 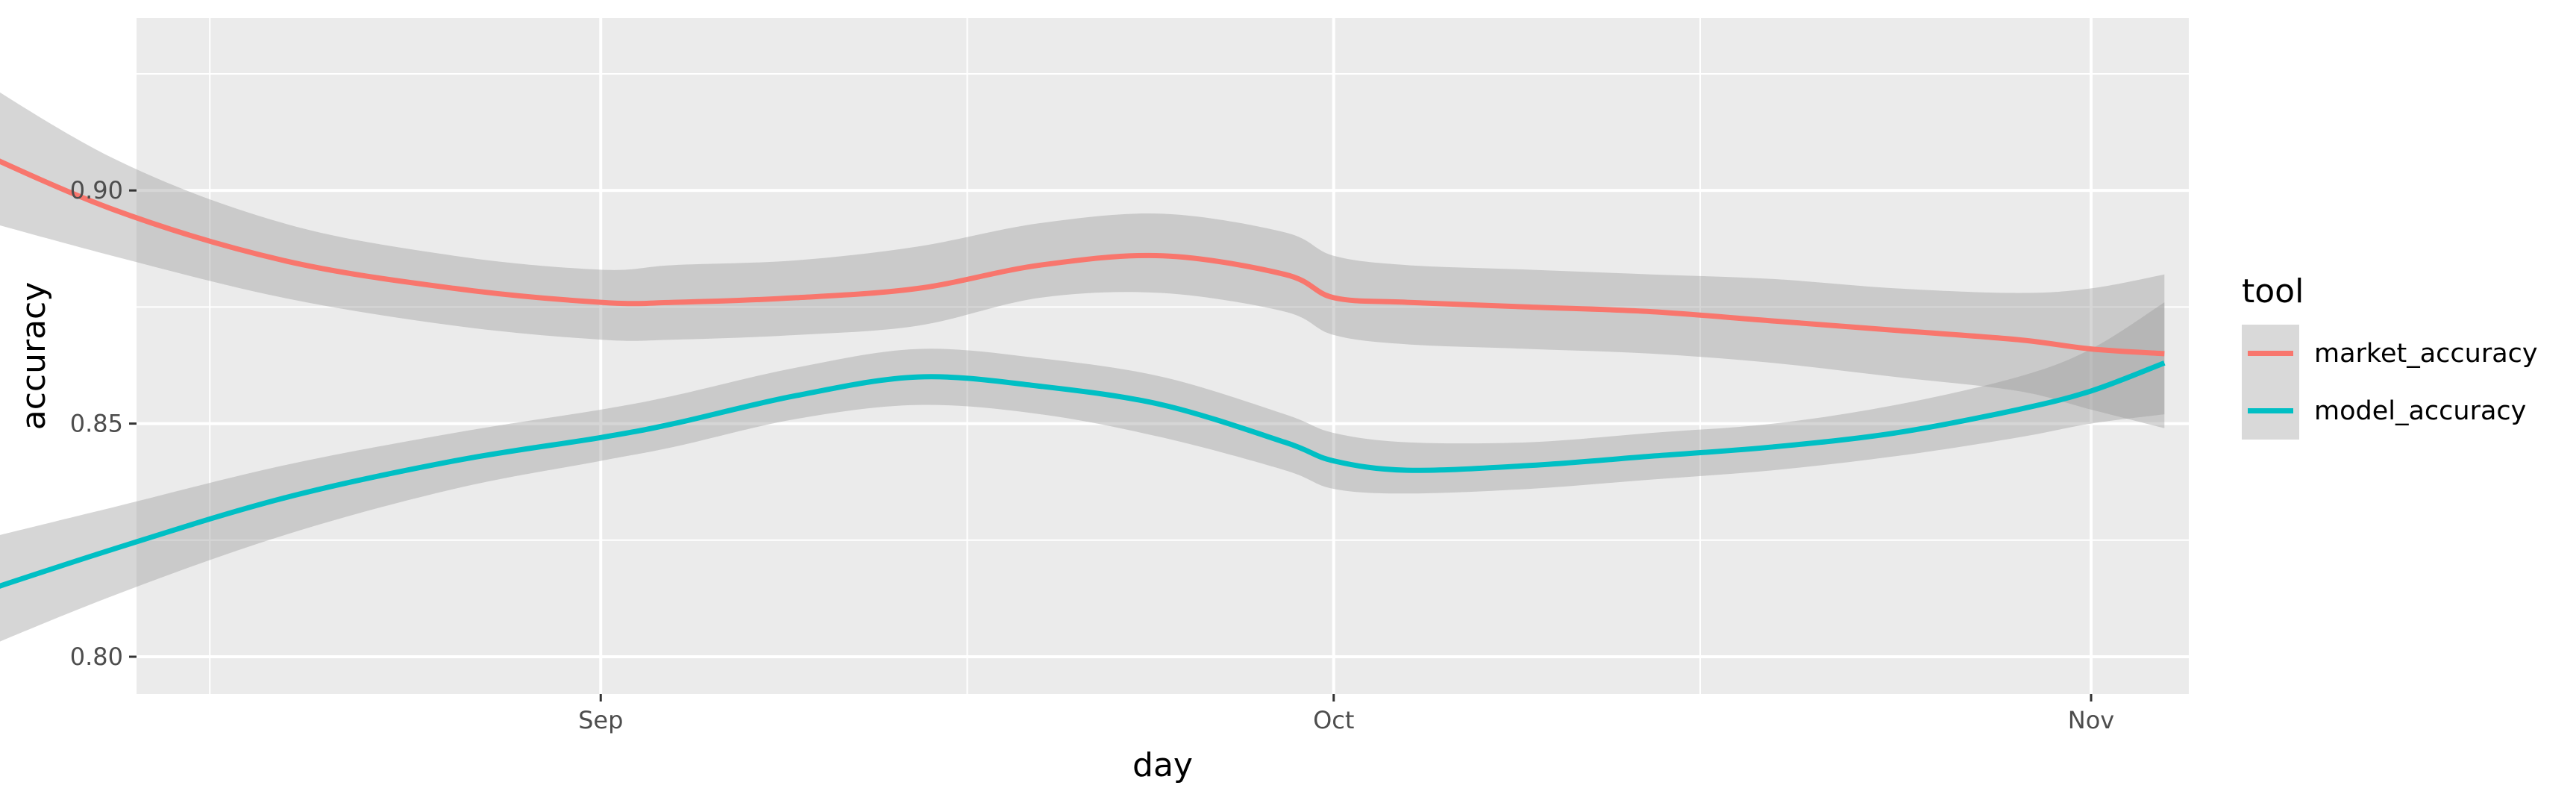 I want to click on x-axis: Sep Oct Nov, so click(x=1346, y=714).